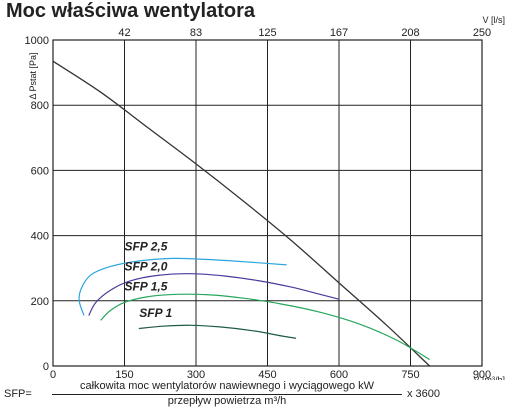  I want to click on y-tick-label: 800, so click(40, 106).